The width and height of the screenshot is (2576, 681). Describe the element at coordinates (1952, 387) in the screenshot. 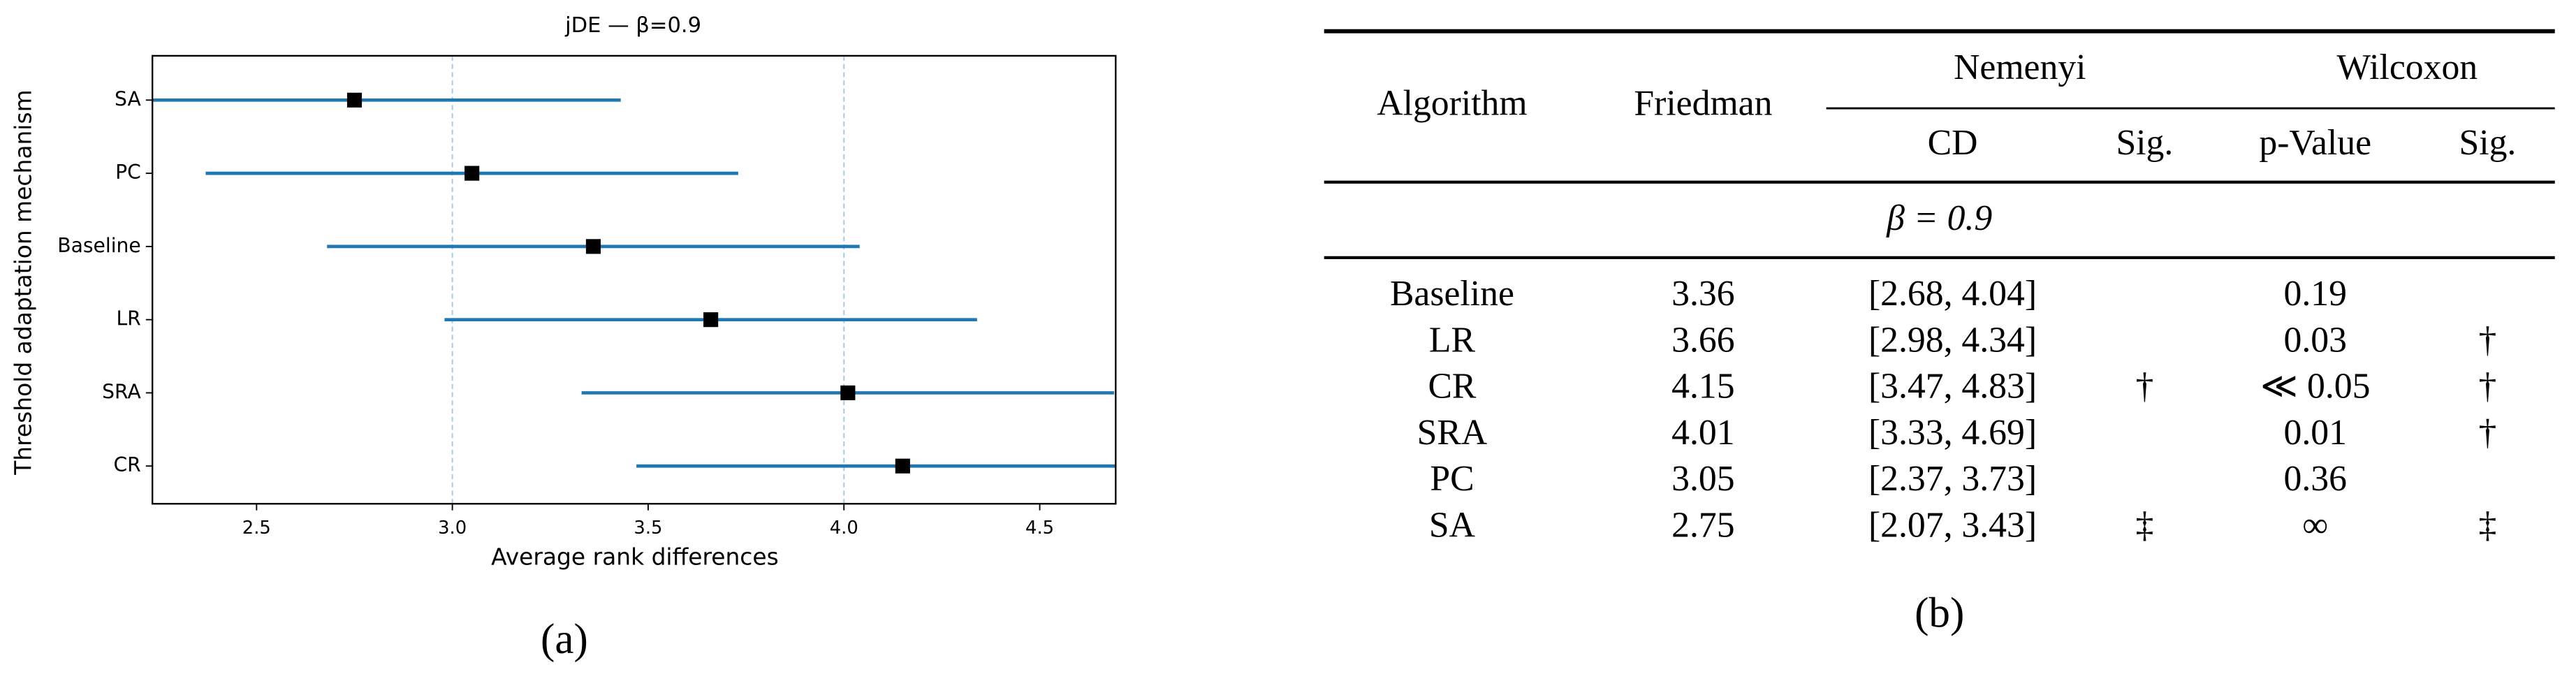

I see `table-cell: [3.47, 4.83]` at that location.